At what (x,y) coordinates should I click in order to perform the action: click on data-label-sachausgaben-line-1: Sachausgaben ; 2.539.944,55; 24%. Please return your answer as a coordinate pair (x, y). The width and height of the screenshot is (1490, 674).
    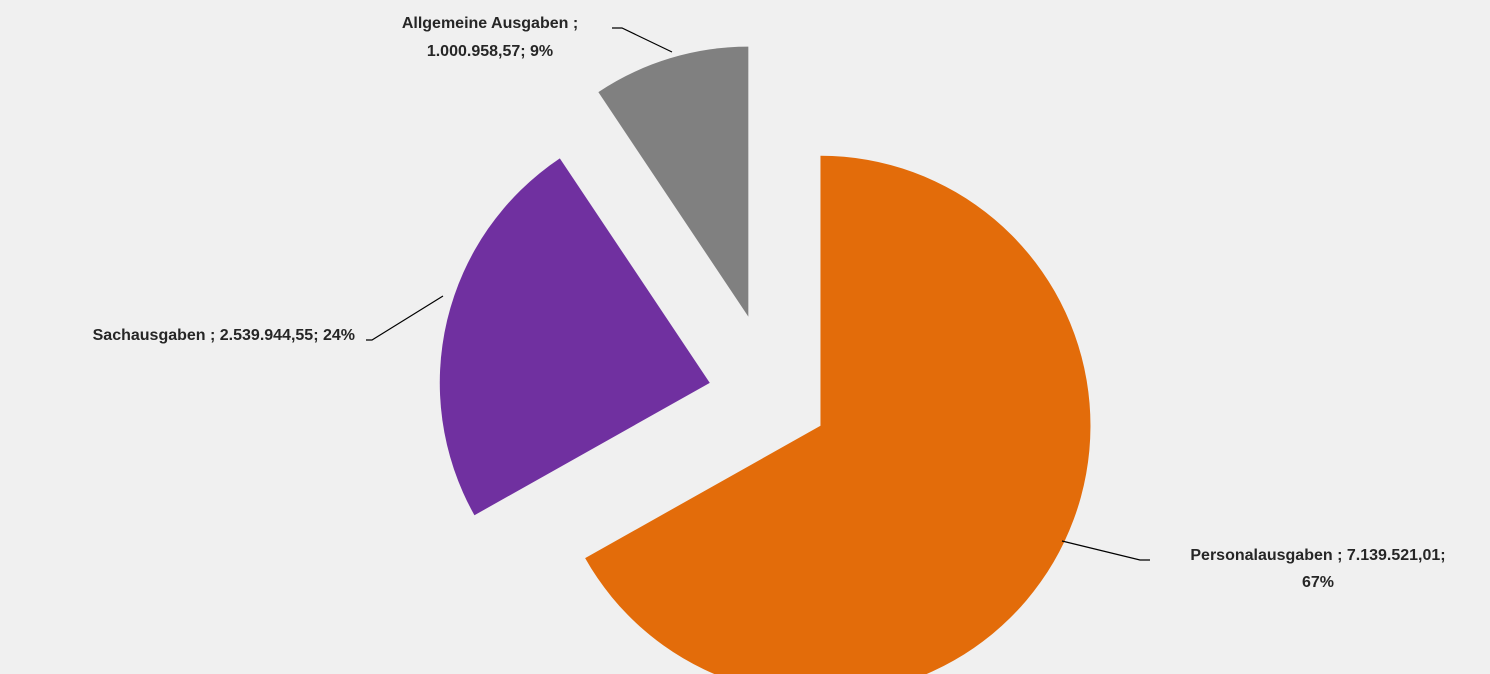
    Looking at the image, I should click on (224, 335).